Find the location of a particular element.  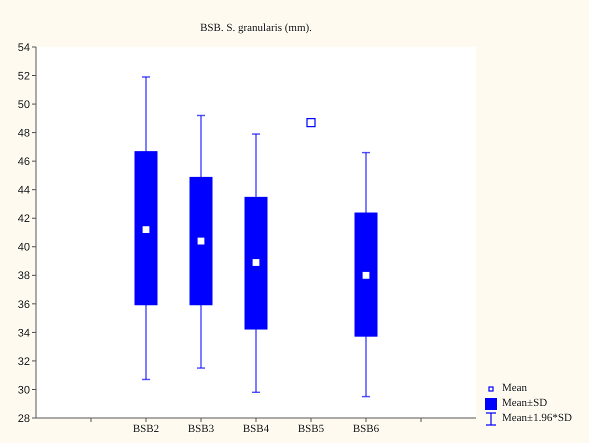

x-tick-label: BSB5 is located at coordinates (311, 428).